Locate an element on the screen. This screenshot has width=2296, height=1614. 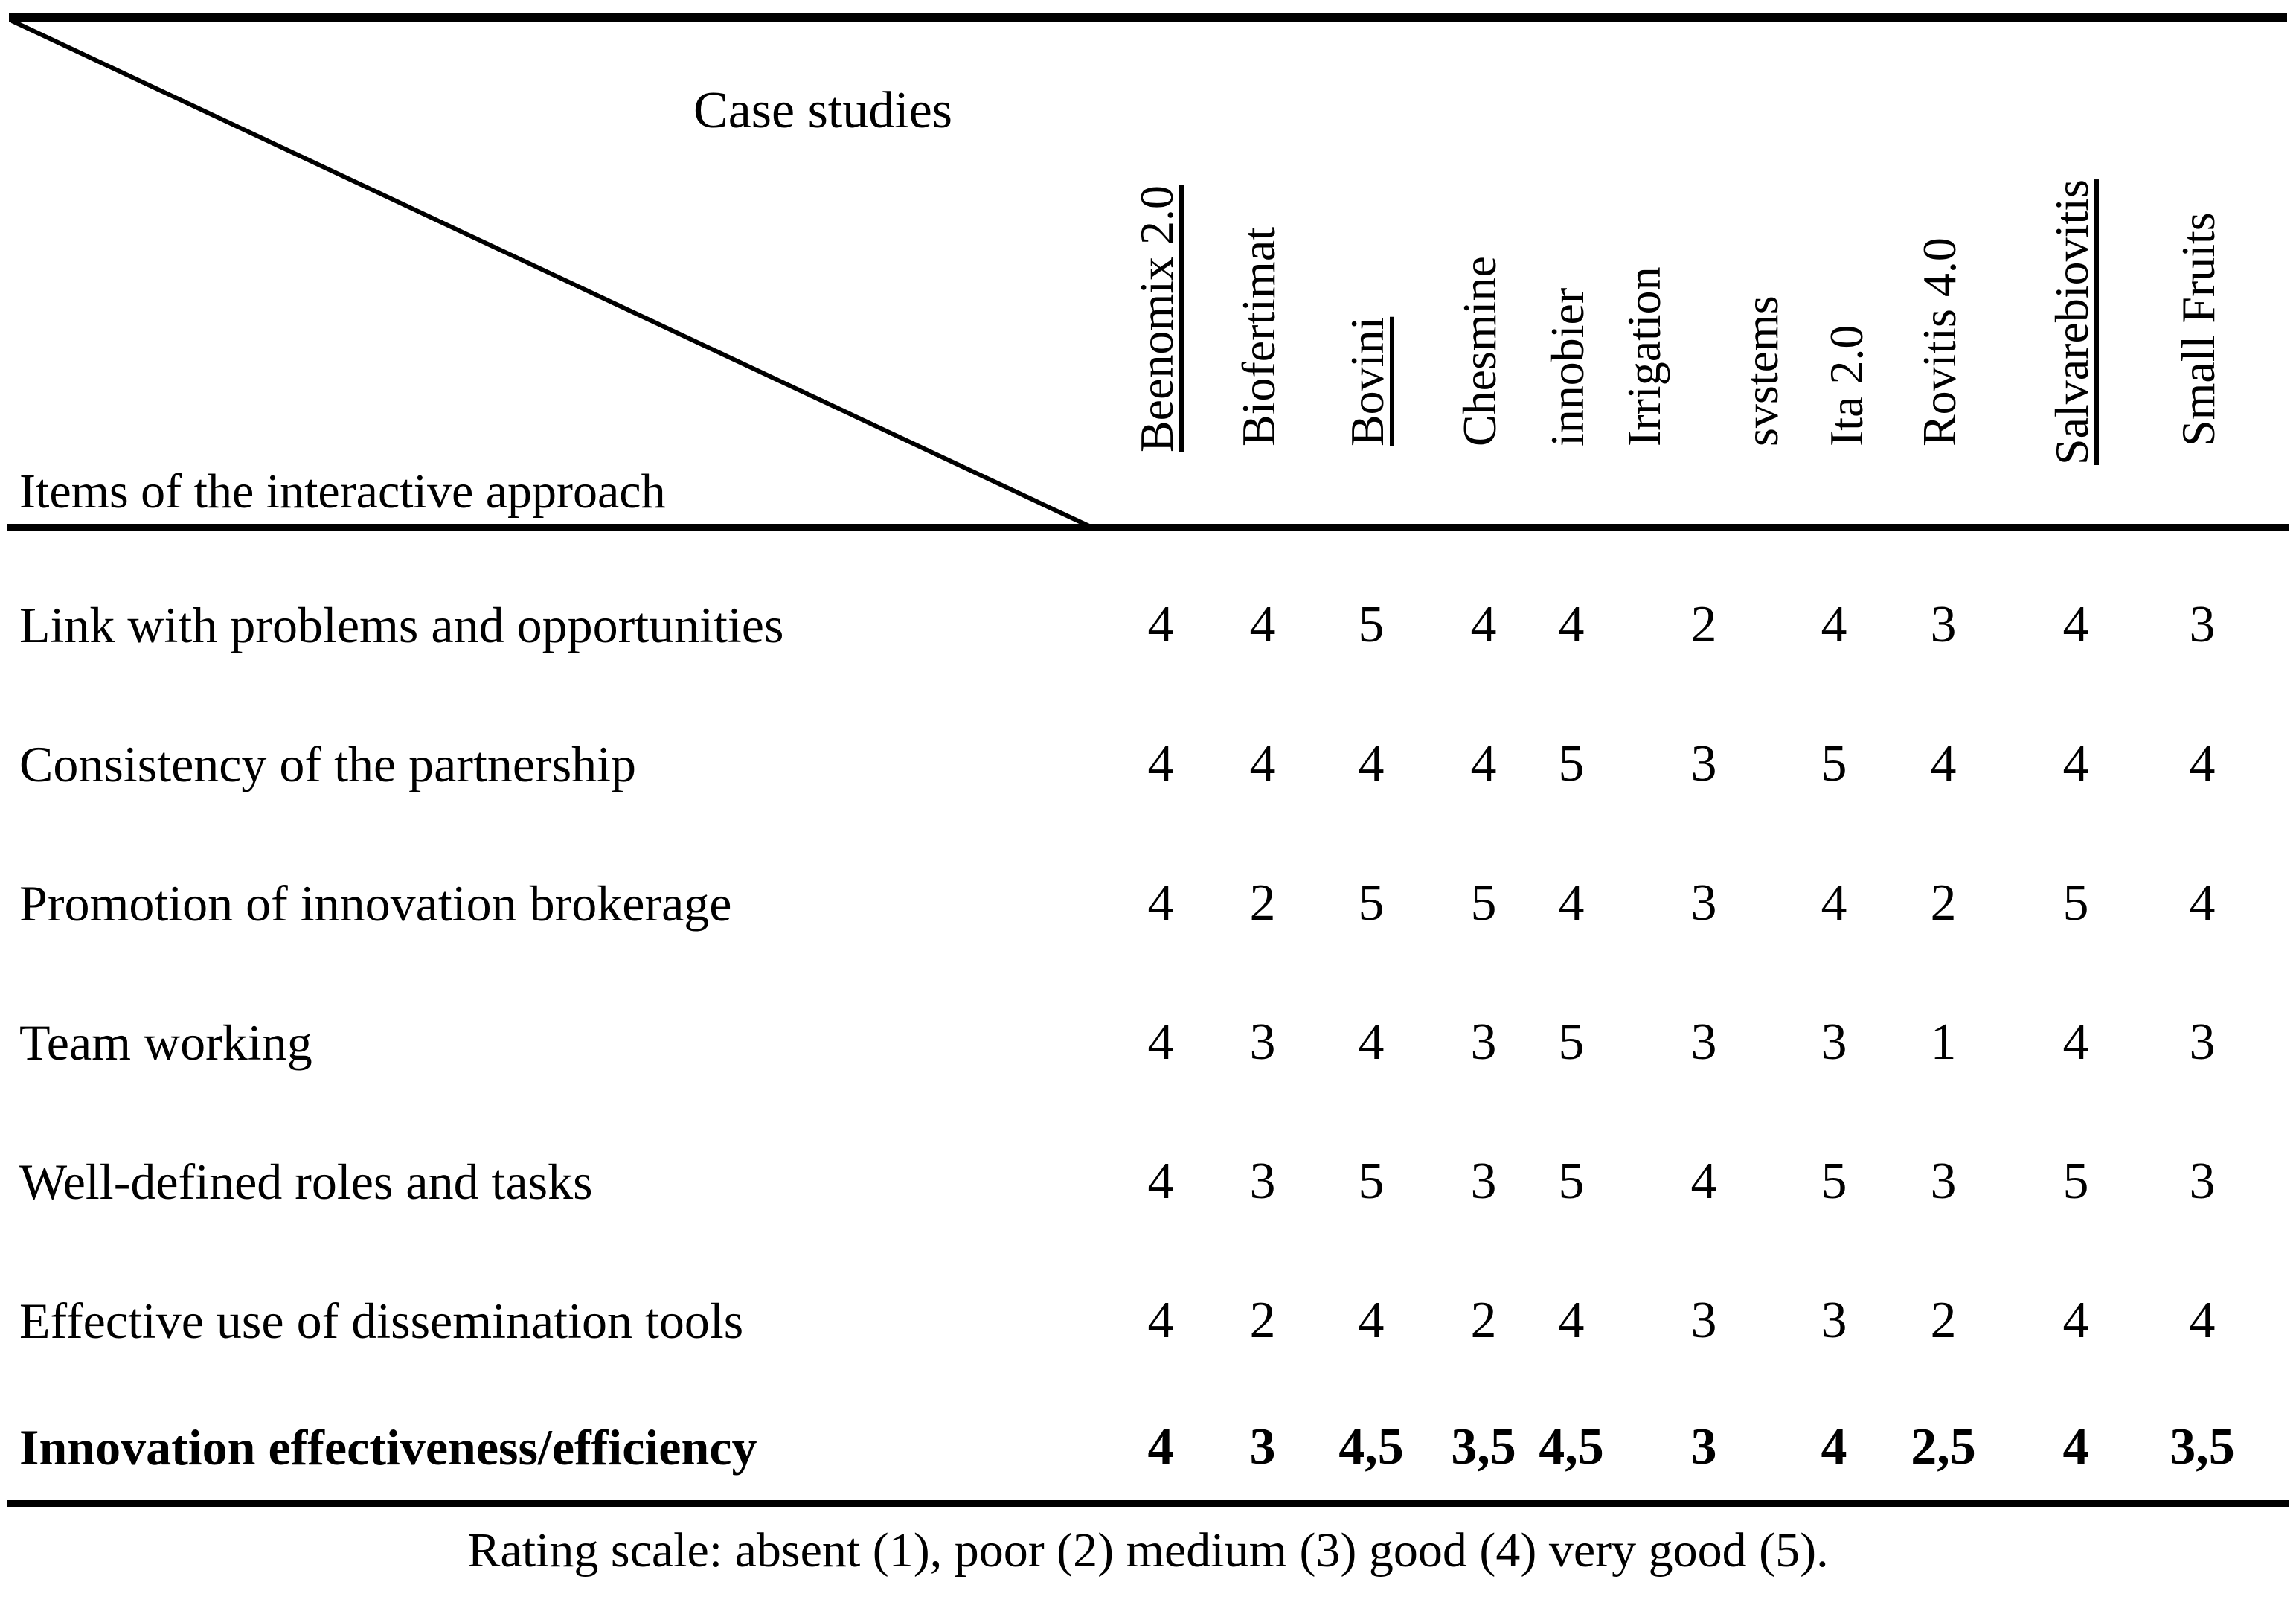
column-header-text: Rovitis 4.0 is located at coordinates (1939, 341).